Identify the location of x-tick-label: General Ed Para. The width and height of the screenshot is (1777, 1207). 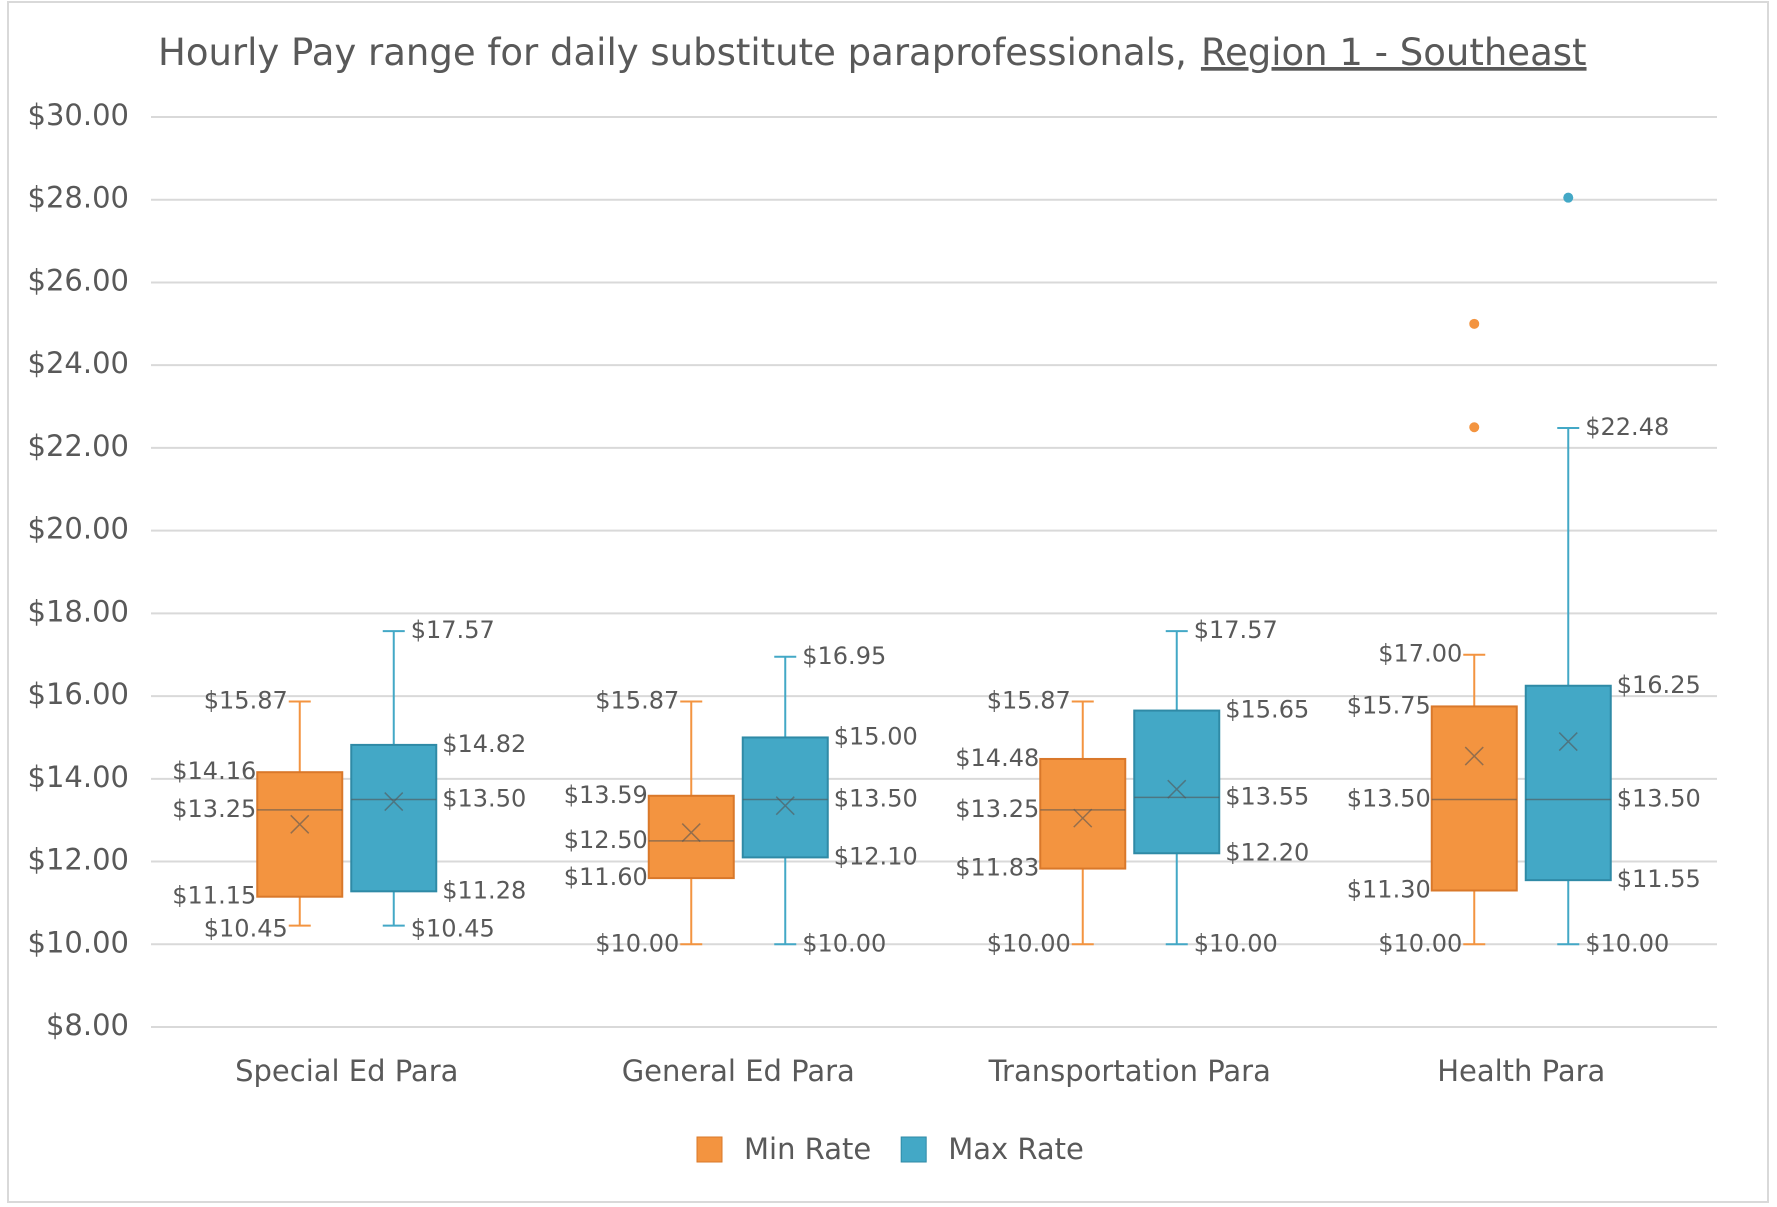
(738, 1071).